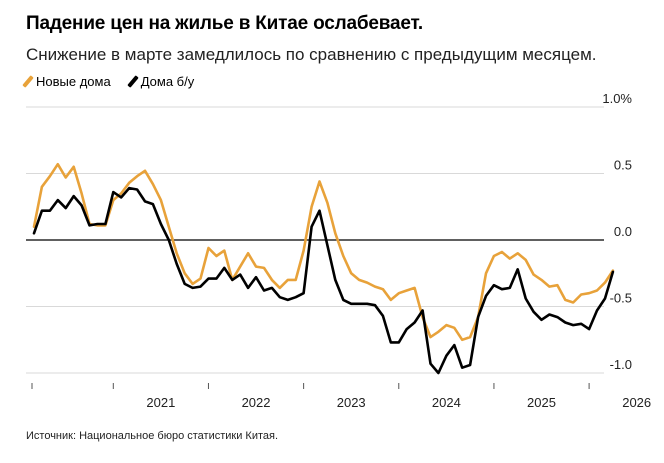 The image size is (664, 463). Describe the element at coordinates (636, 402) in the screenshot. I see `x-tick-label: 2026` at that location.